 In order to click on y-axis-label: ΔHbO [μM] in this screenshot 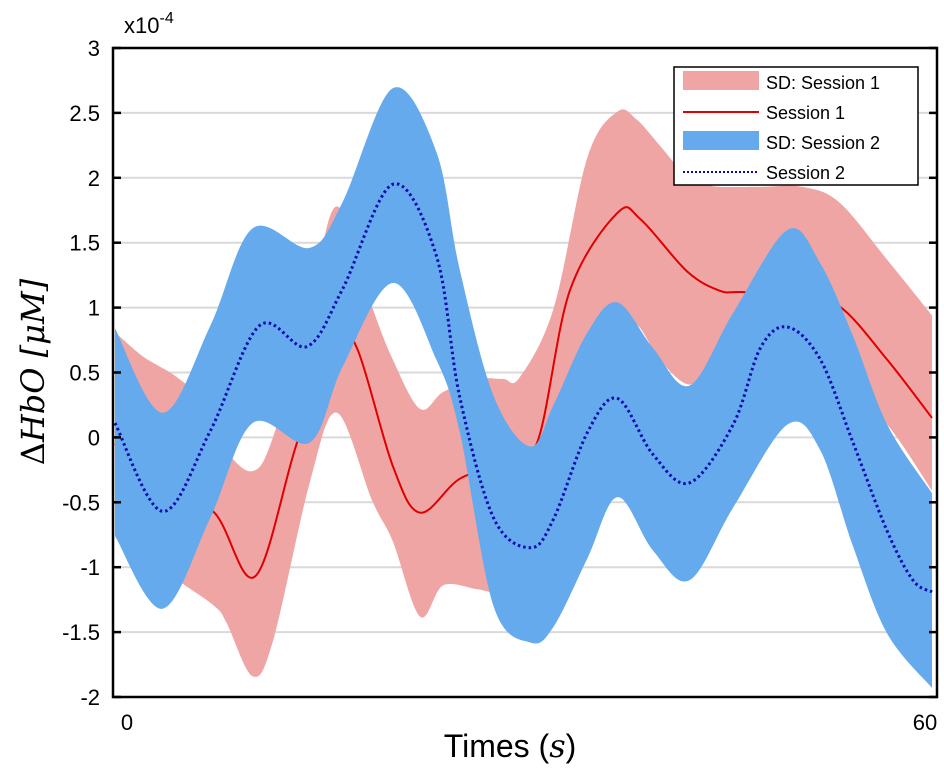, I will do `click(33, 371)`.